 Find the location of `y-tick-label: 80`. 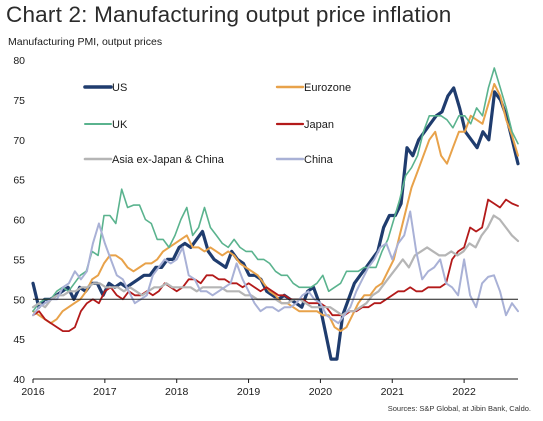

y-tick-label: 80 is located at coordinates (19, 61).